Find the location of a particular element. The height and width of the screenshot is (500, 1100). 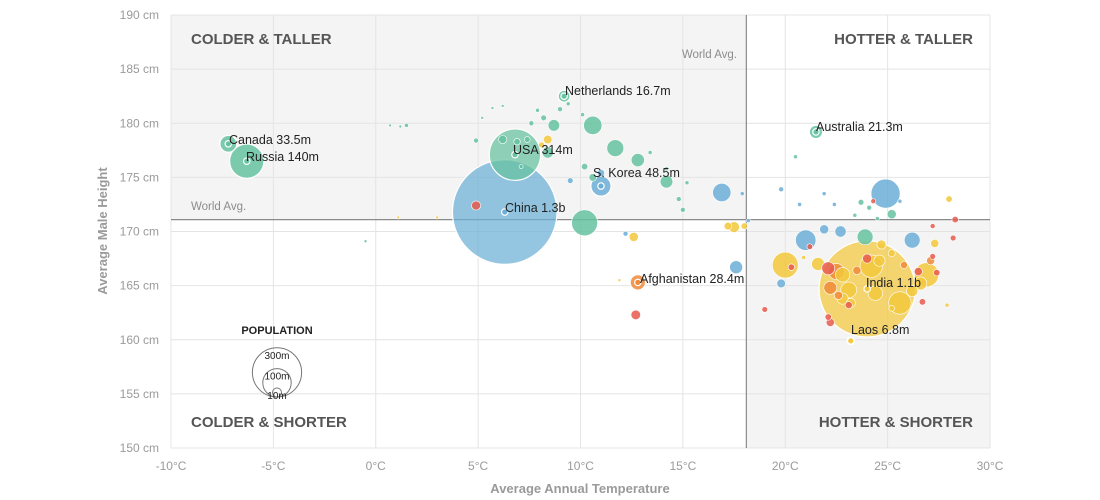

population-legend: POPULATION 300m 100m 10m is located at coordinates (276, 363).